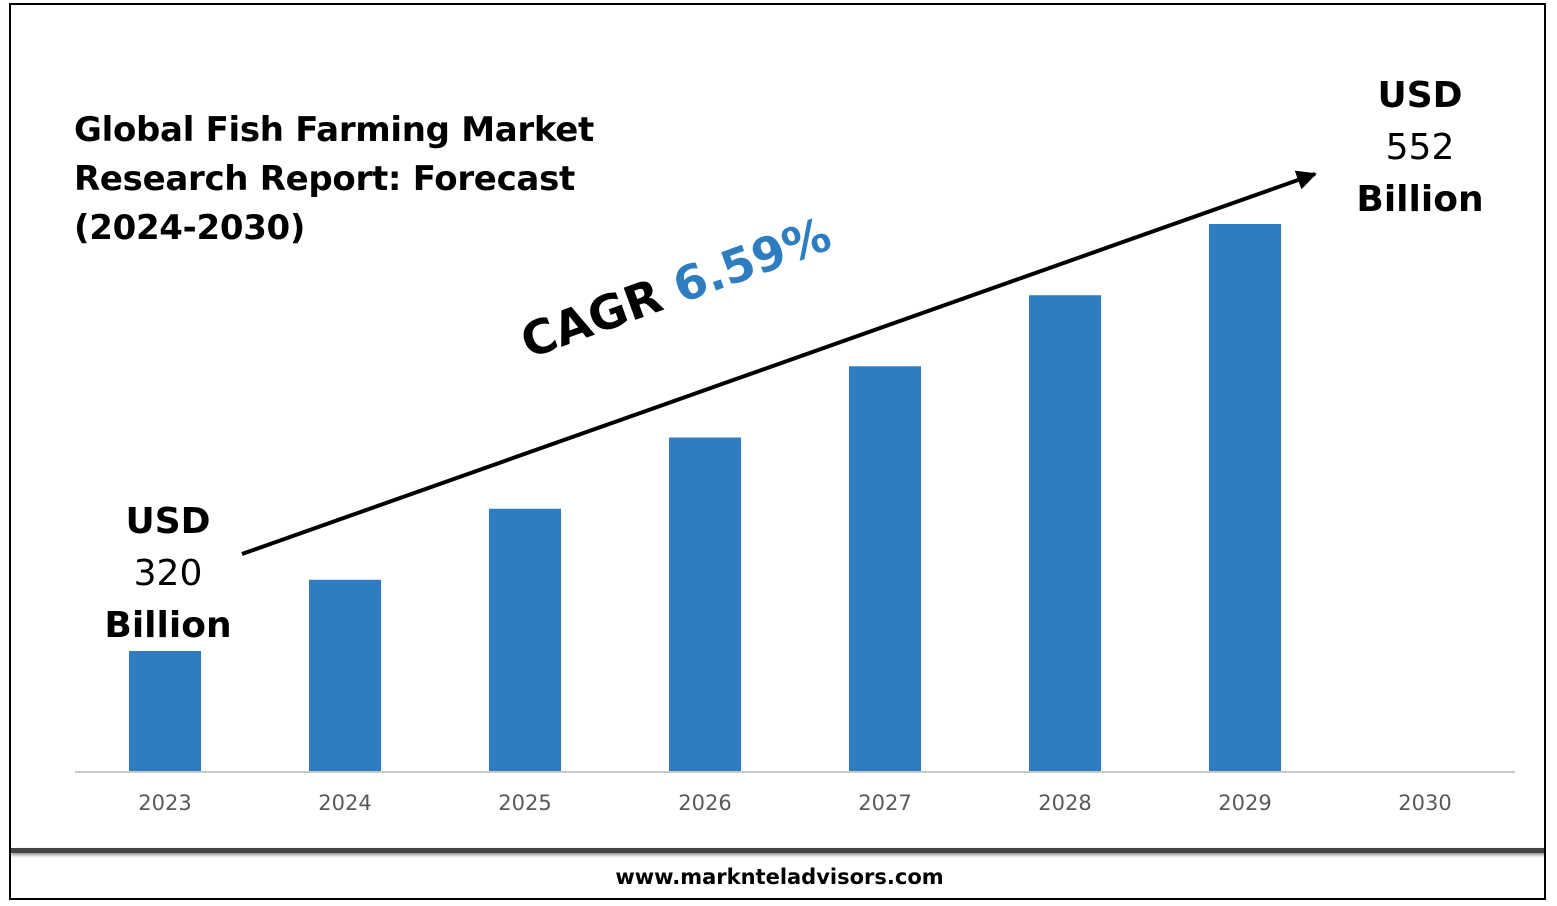 Image resolution: width=1557 pixels, height=906 pixels. I want to click on start-value-number: 320, so click(168, 573).